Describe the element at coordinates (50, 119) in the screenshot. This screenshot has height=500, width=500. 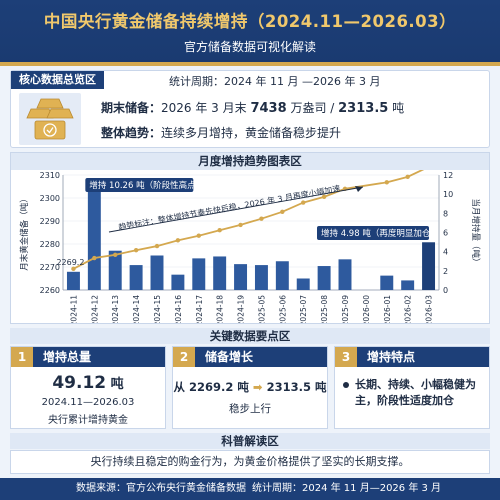
I see `gold-bars-icon` at that location.